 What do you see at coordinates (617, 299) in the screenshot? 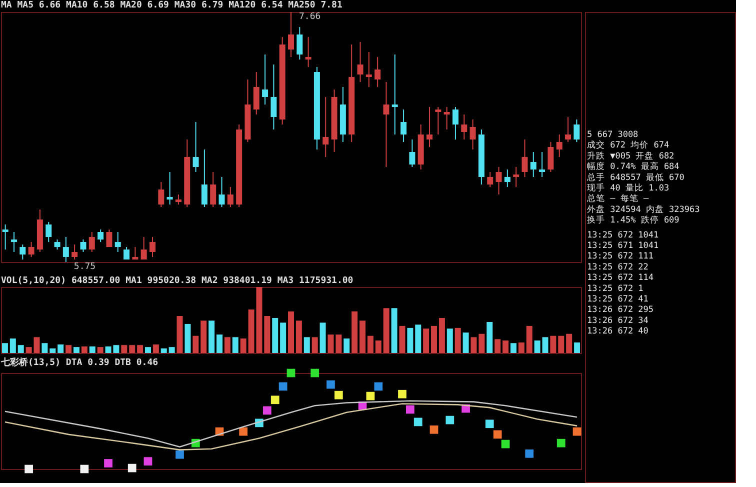
I see `text: 13:25 672 41` at bounding box center [617, 299].